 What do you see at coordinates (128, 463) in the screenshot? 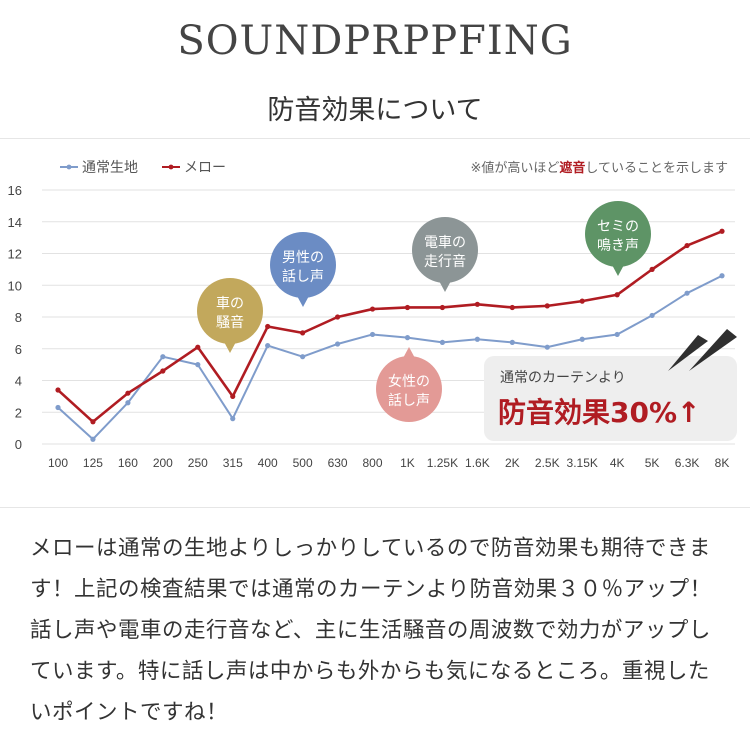
I see `x-tick-label: 160` at bounding box center [128, 463].